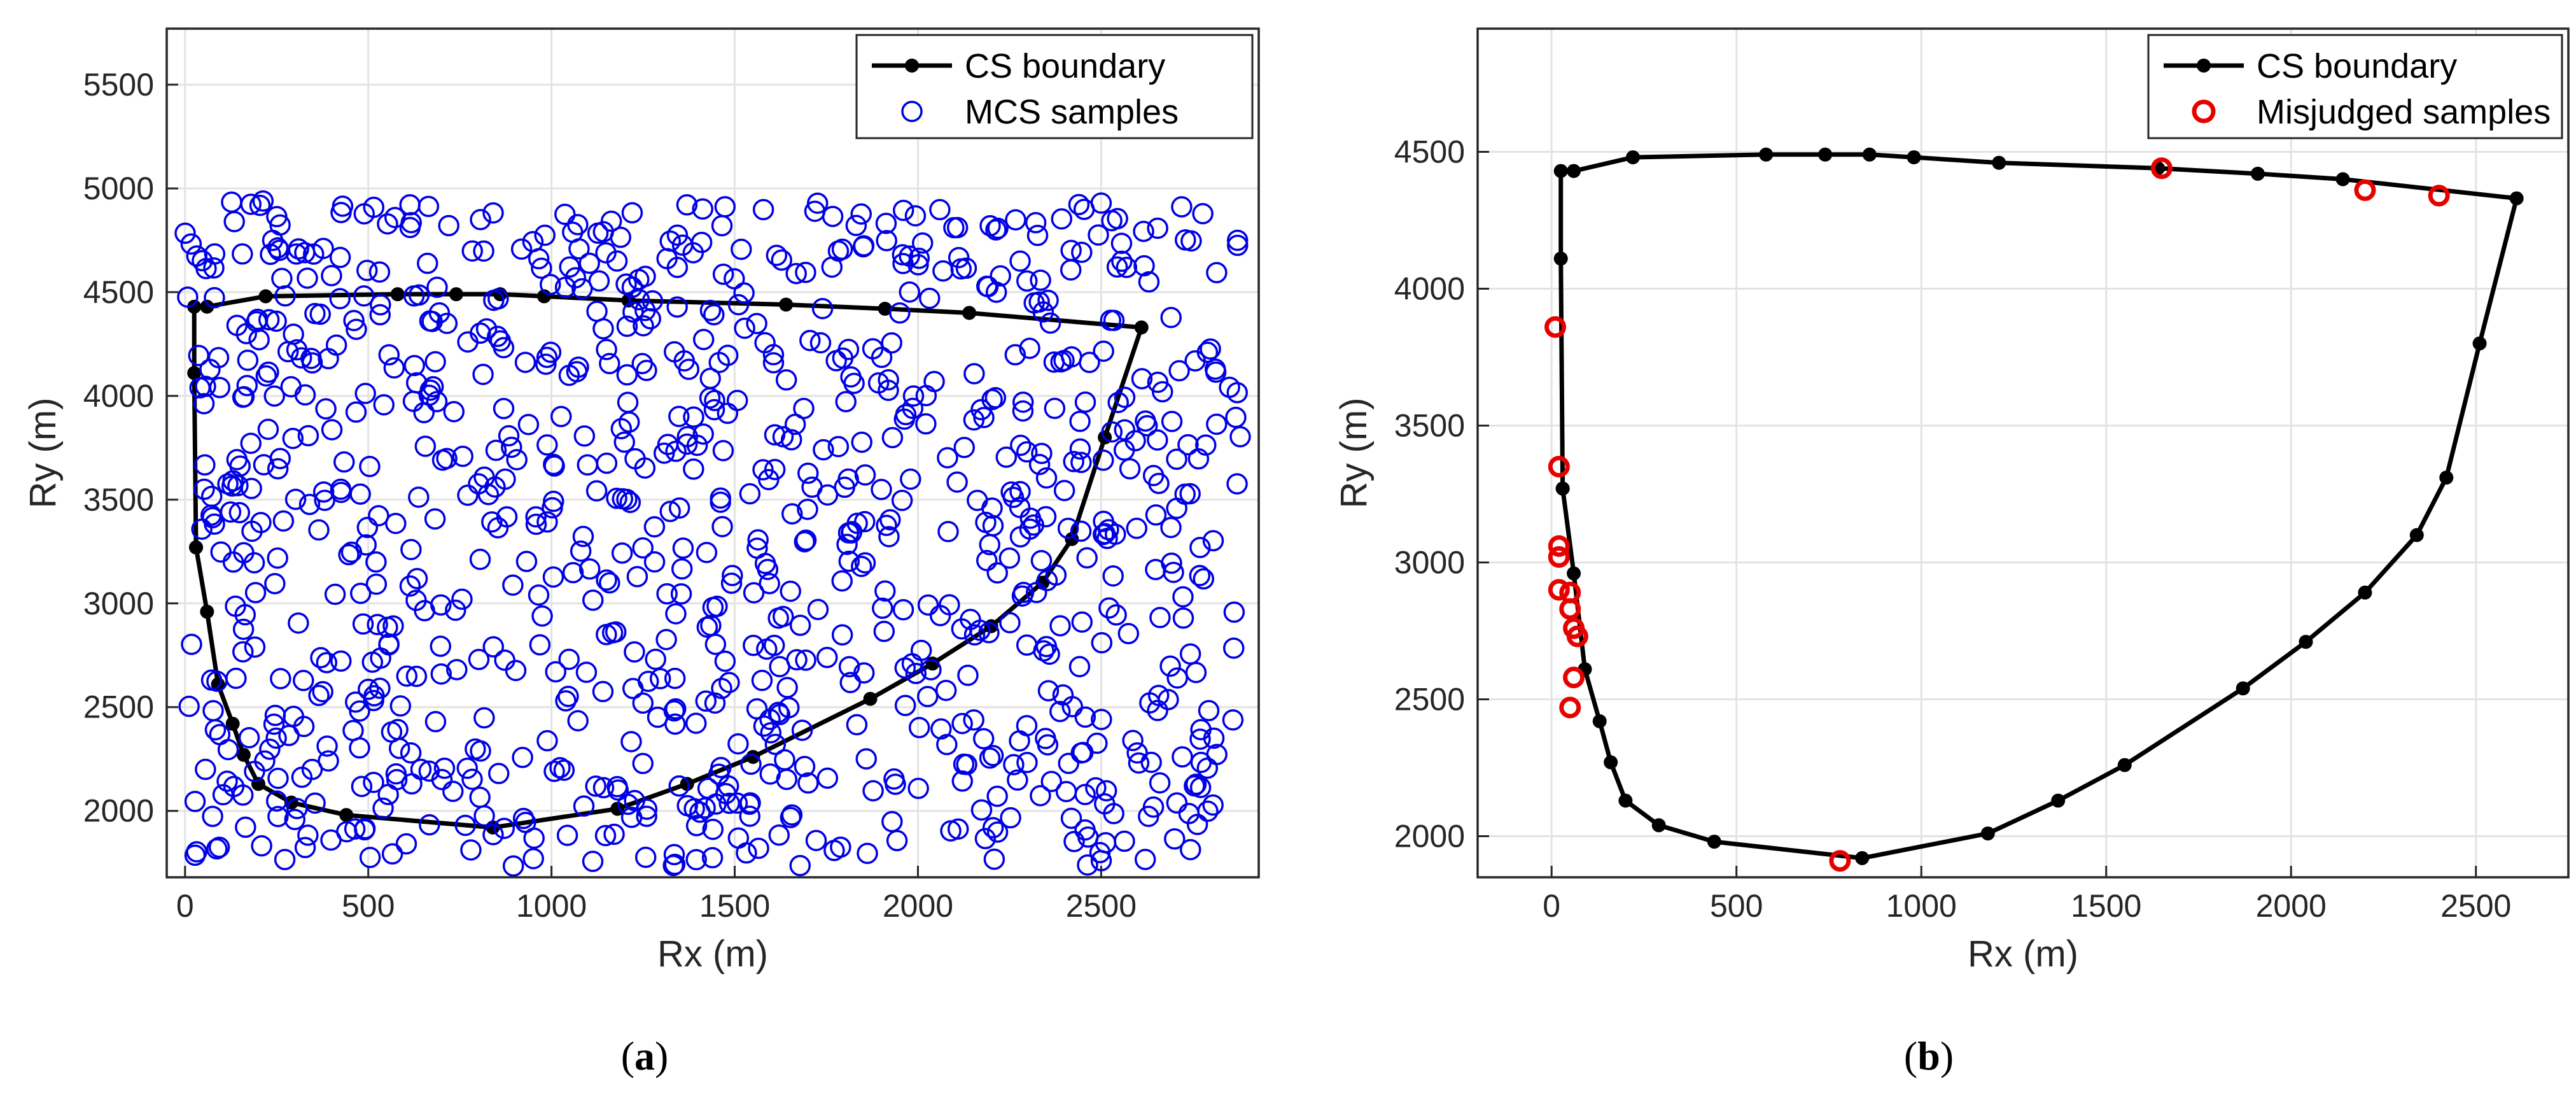  I want to click on x-tick-label: 0, so click(1551, 906).